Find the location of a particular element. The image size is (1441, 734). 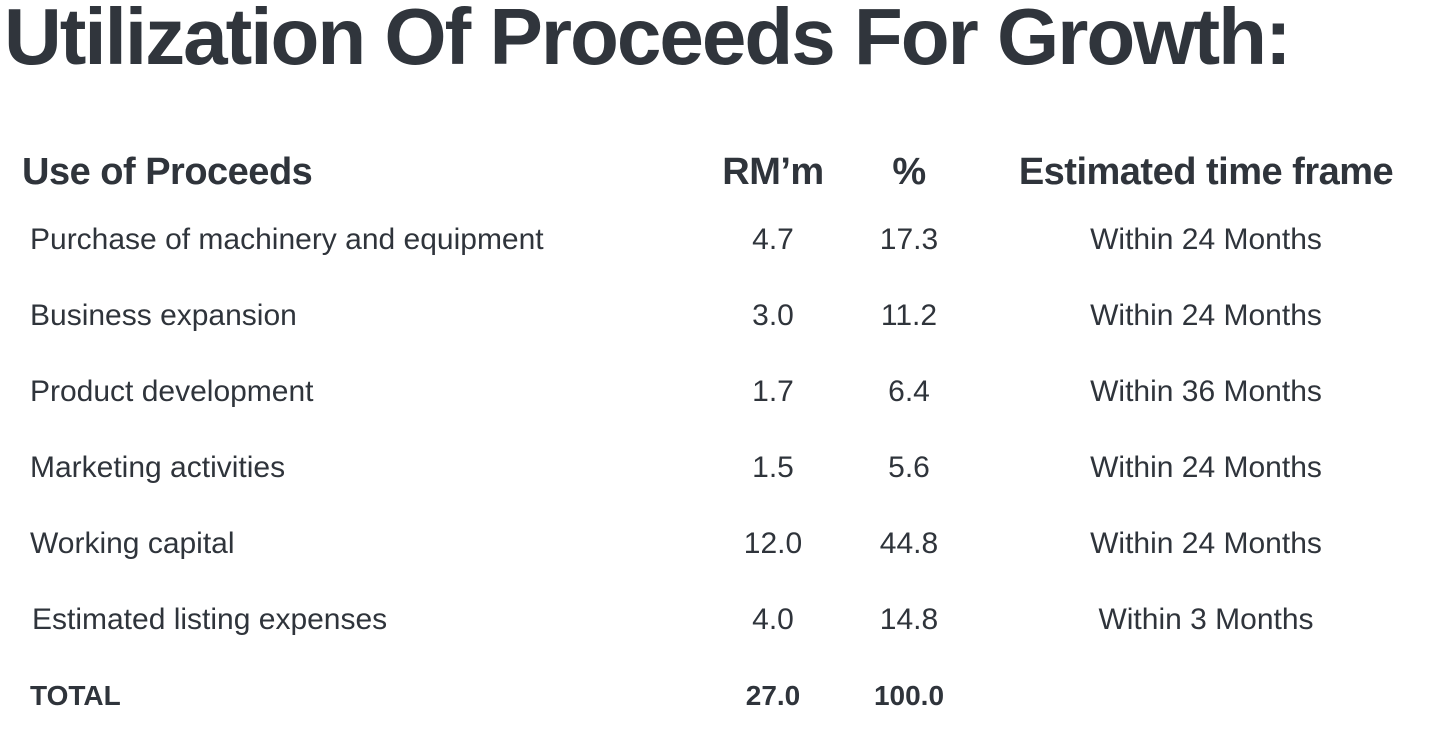

row-amount: 1.5 is located at coordinates (773, 467).